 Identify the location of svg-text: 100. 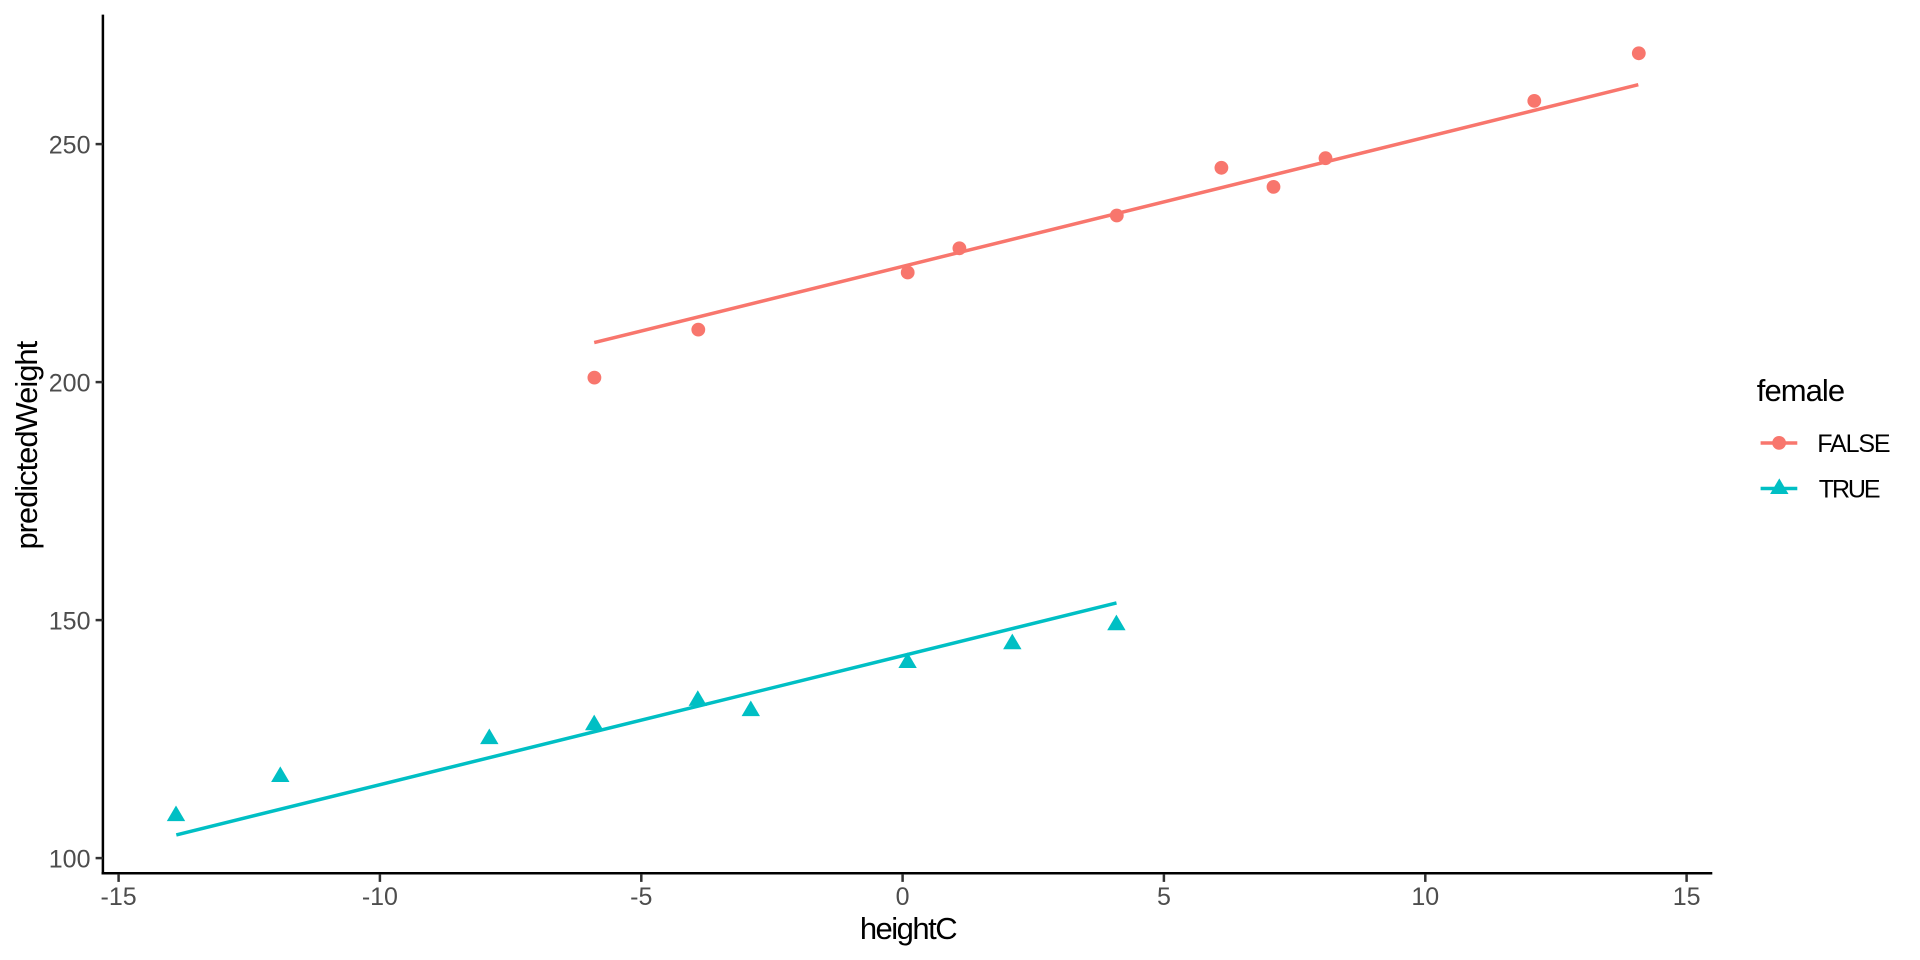
(70, 860).